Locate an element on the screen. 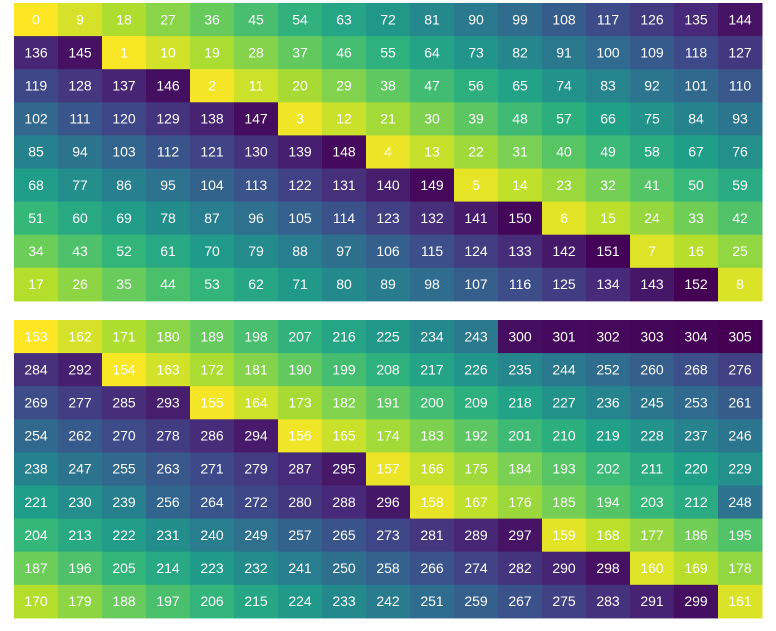 The image size is (776, 631). cell-value: 96 is located at coordinates (256, 218).